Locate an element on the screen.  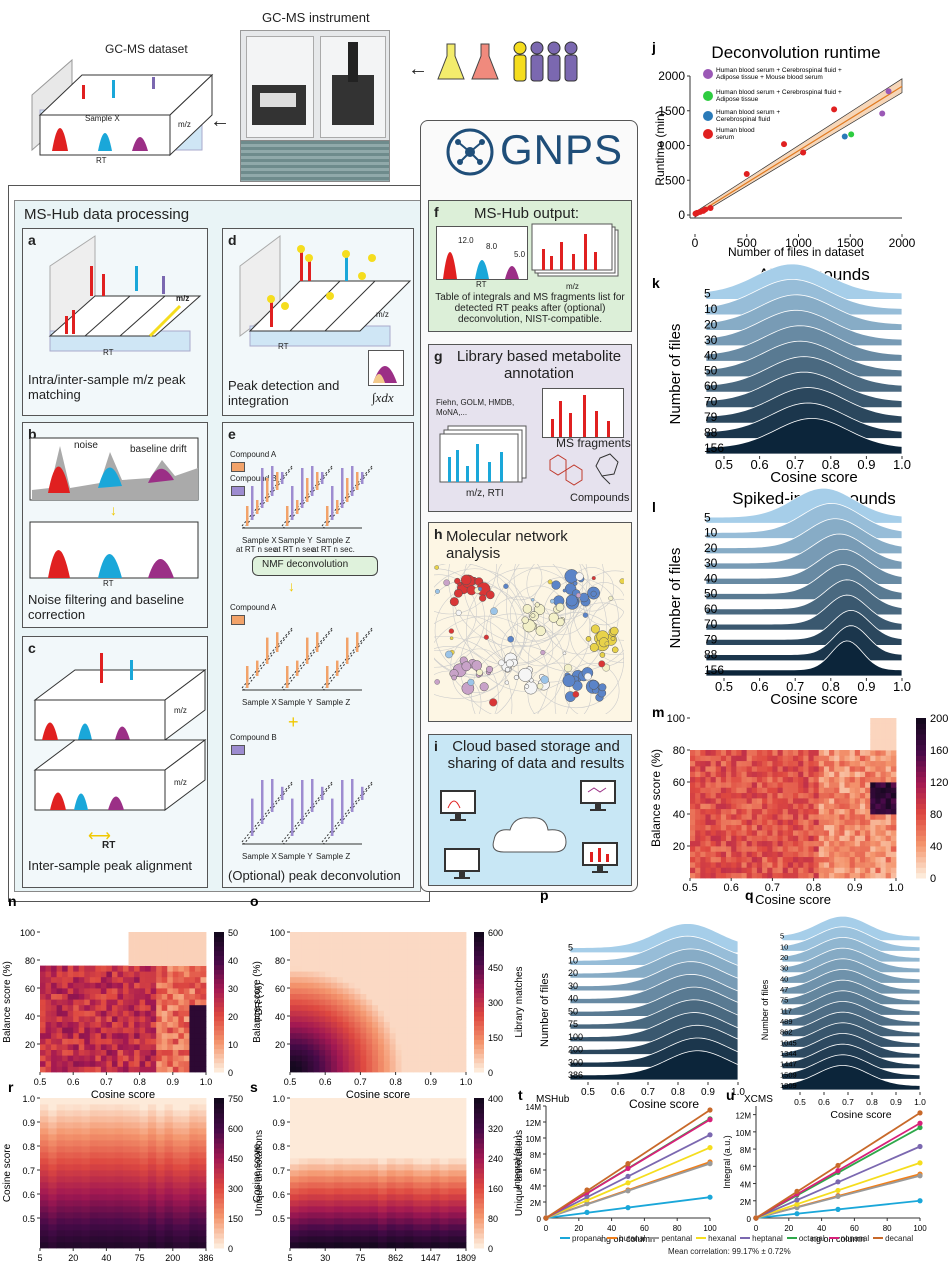
spectrum-bar is located at coordinates (352, 795).